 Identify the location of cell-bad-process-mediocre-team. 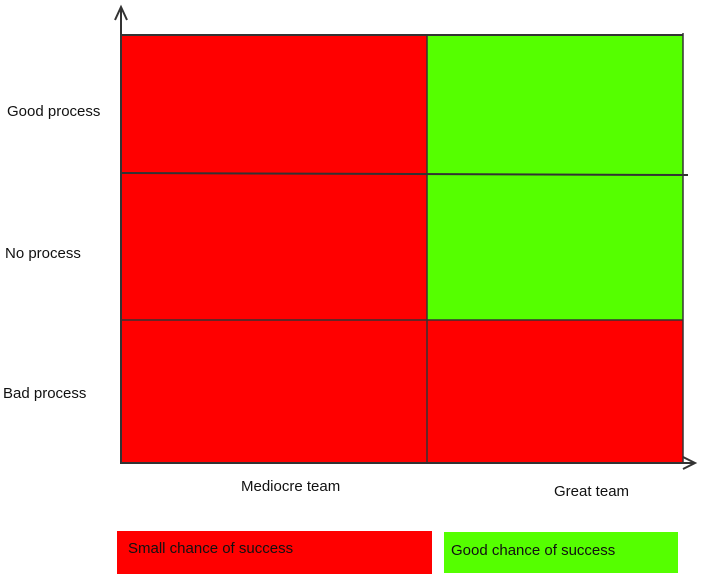
(274, 391).